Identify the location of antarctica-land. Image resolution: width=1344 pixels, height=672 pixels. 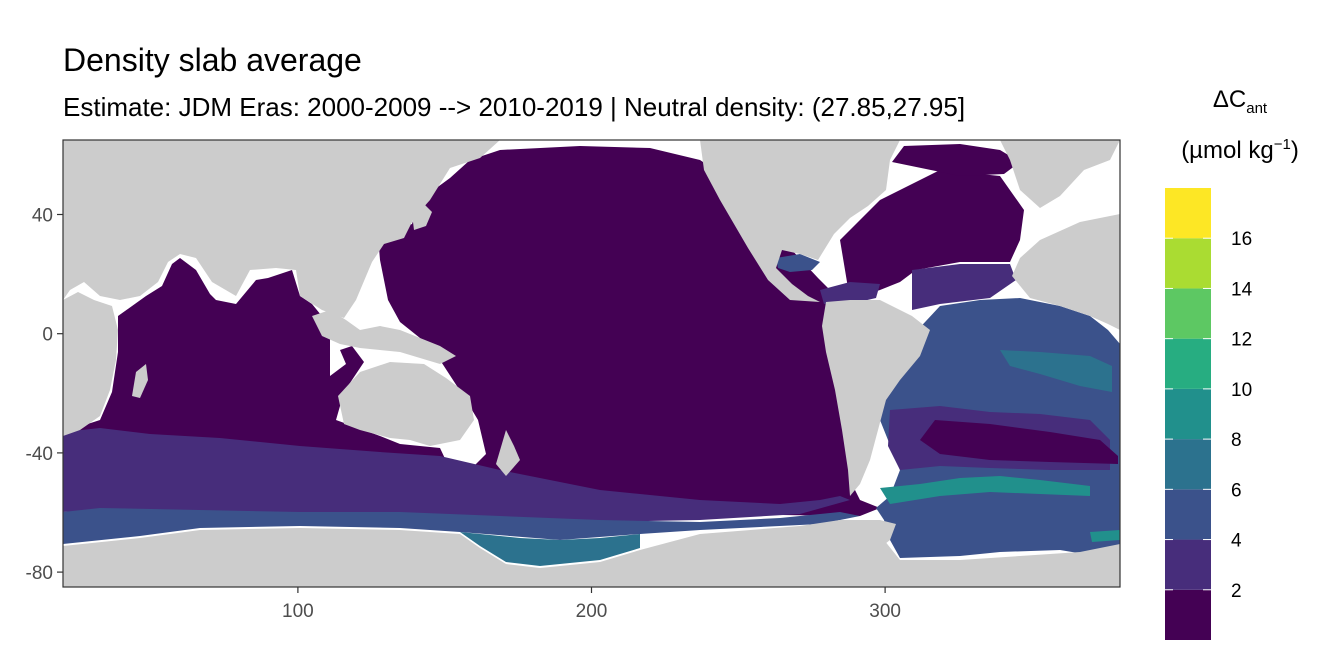
(591, 553).